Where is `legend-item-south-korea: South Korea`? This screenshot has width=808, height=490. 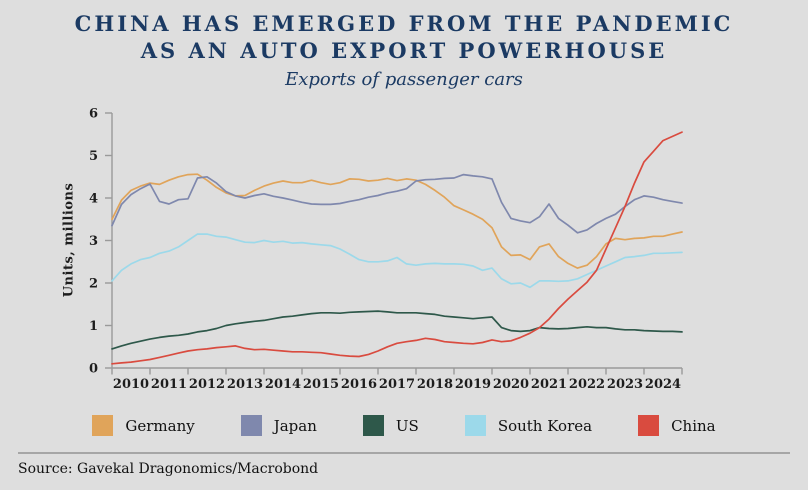
legend-item-south-korea: South Korea is located at coordinates (528, 425).